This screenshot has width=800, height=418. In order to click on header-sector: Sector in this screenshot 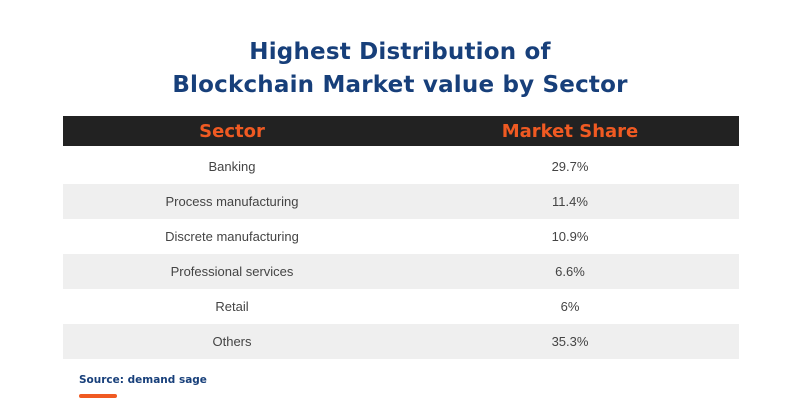, I will do `click(232, 131)`.